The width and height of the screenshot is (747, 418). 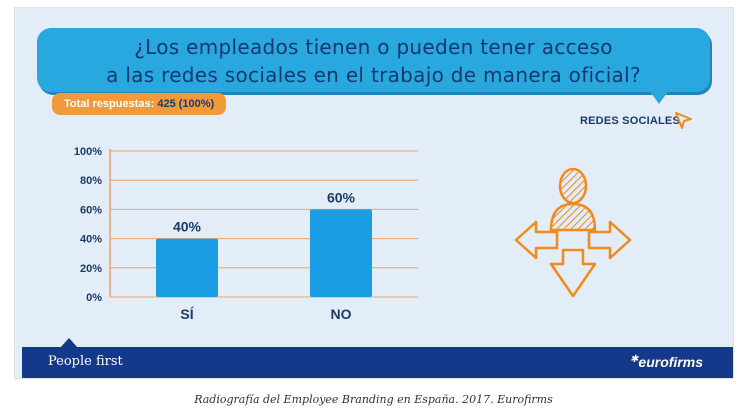 What do you see at coordinates (94, 298) in the screenshot?
I see `y-tick-label: 0%` at bounding box center [94, 298].